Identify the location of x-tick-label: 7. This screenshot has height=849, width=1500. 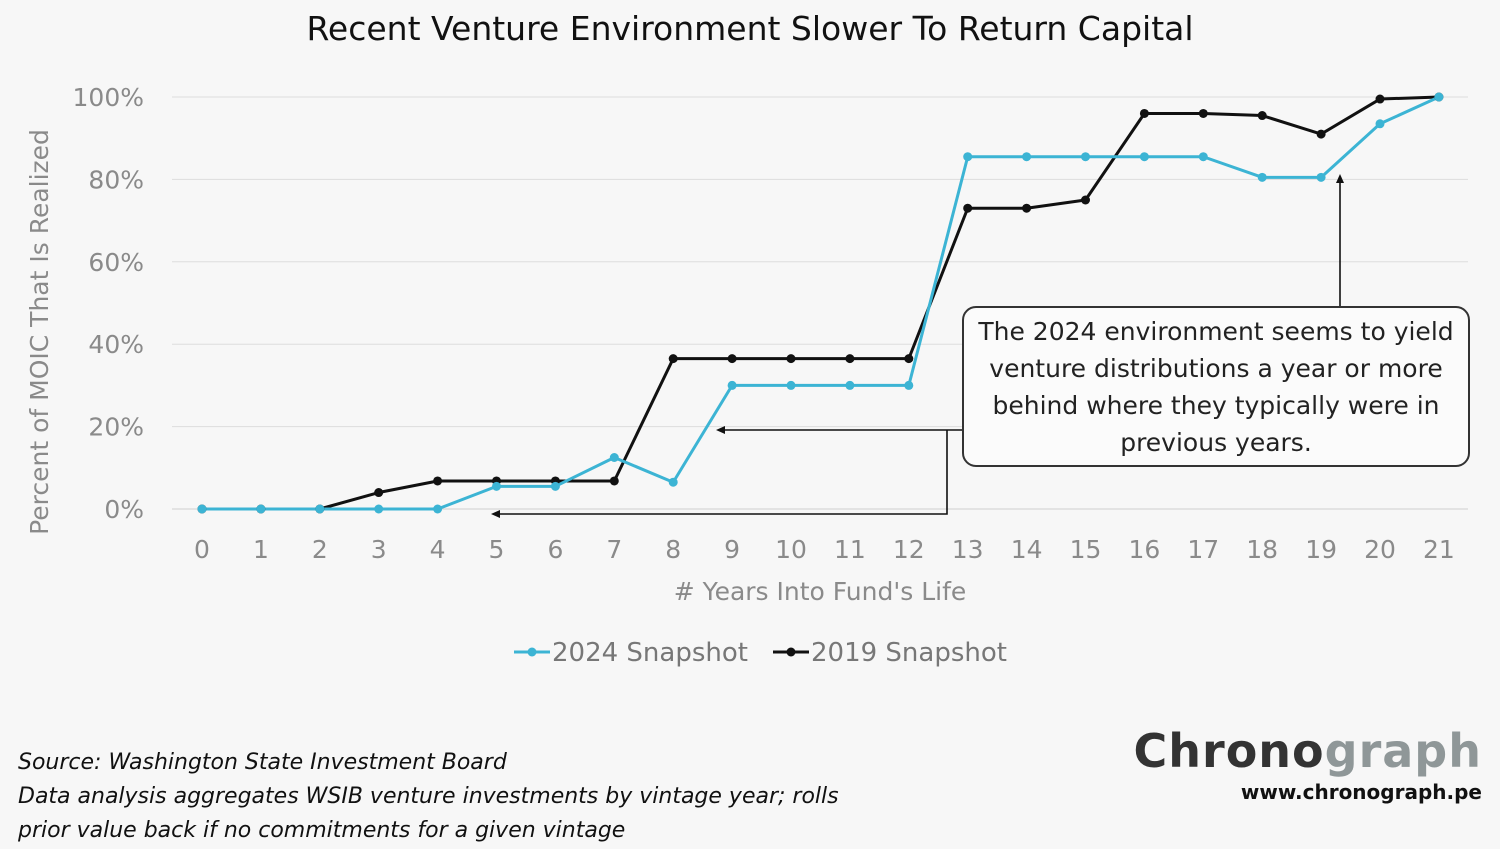
(614, 549).